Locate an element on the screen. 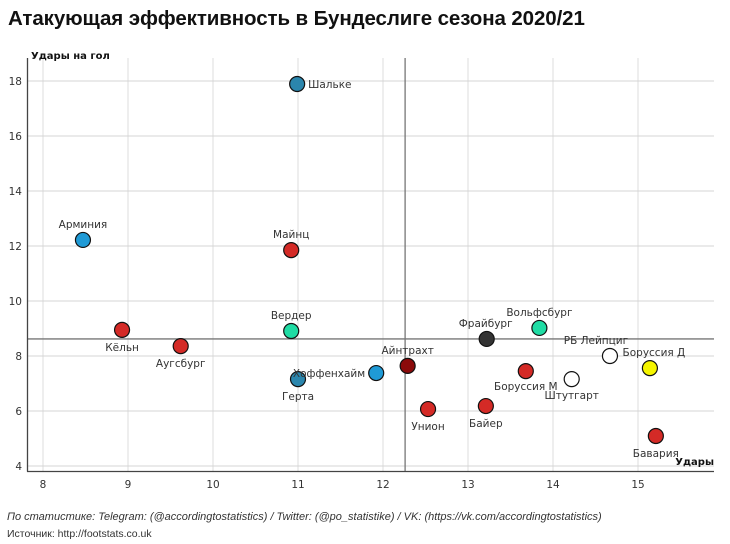 This screenshot has height=544, width=730. x-tick-label: 9 is located at coordinates (128, 485).